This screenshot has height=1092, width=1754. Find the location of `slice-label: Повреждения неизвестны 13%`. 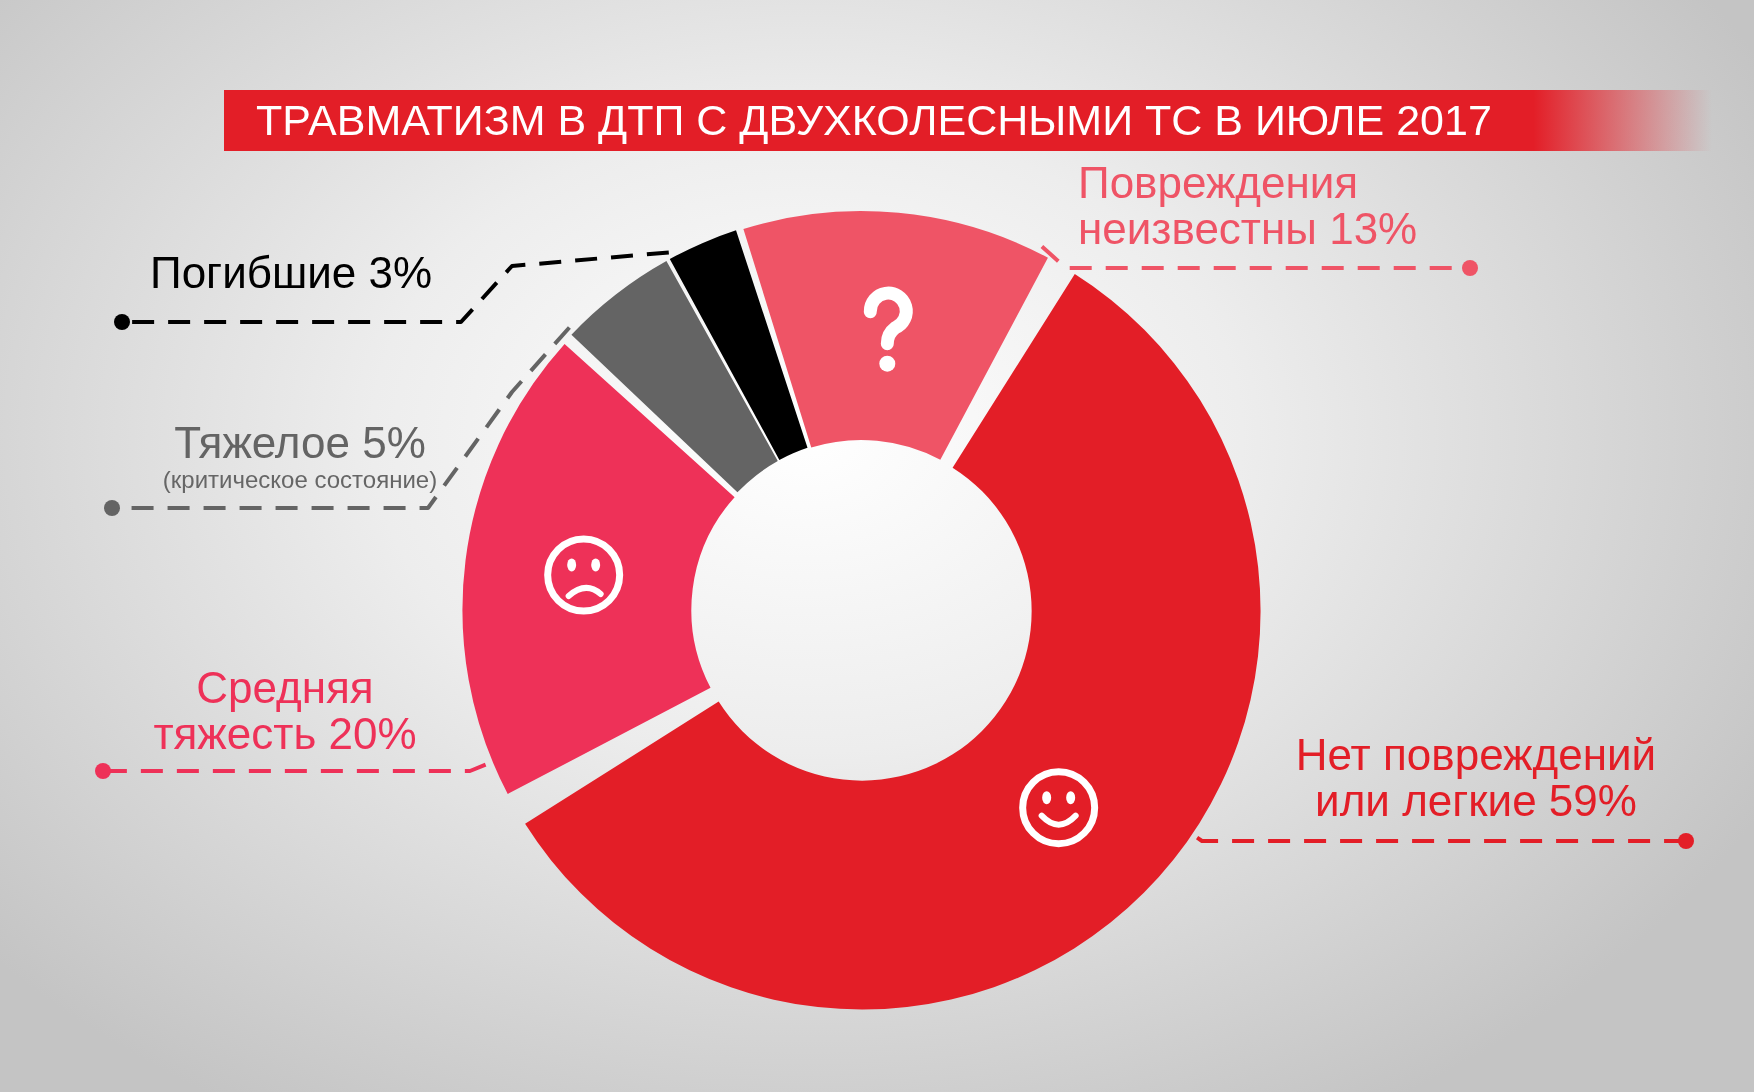

slice-label: Повреждения неизвестны 13% is located at coordinates (1248, 205).